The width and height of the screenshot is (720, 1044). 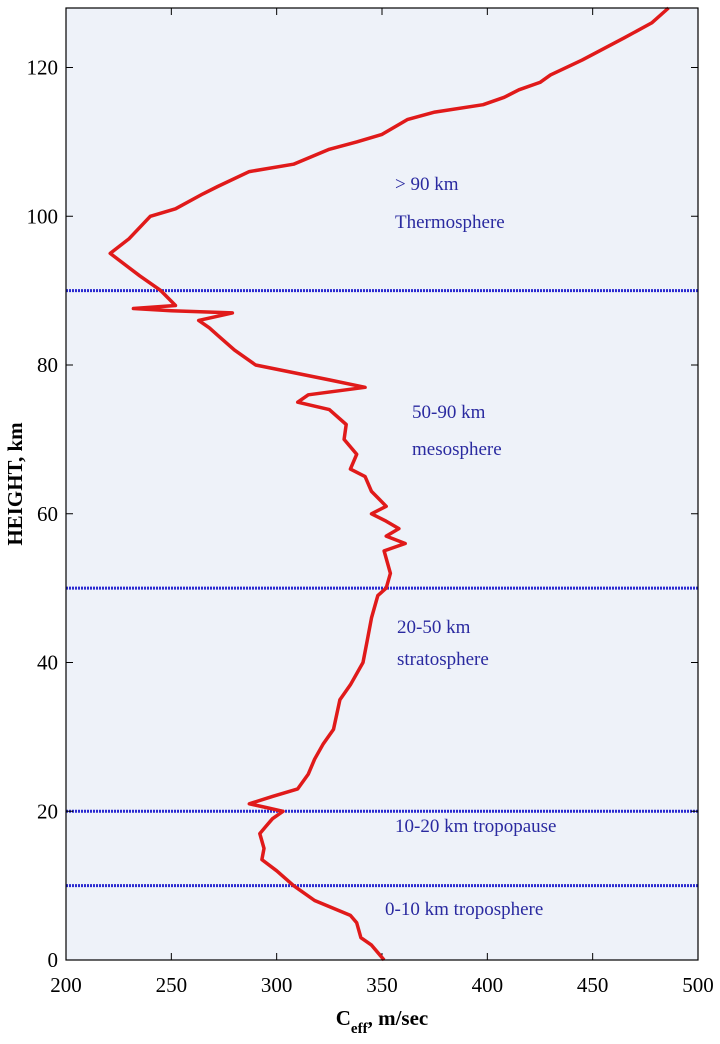 What do you see at coordinates (488, 985) in the screenshot?
I see `x-tick-label: 400` at bounding box center [488, 985].